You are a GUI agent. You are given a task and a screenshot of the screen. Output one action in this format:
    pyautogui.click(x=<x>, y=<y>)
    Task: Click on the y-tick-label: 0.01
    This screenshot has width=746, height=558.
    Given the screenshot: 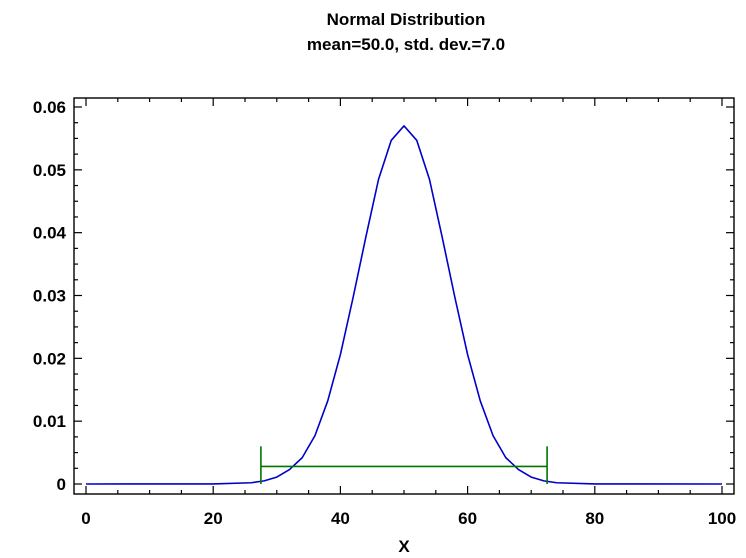 What is the action you would take?
    pyautogui.click(x=49, y=421)
    